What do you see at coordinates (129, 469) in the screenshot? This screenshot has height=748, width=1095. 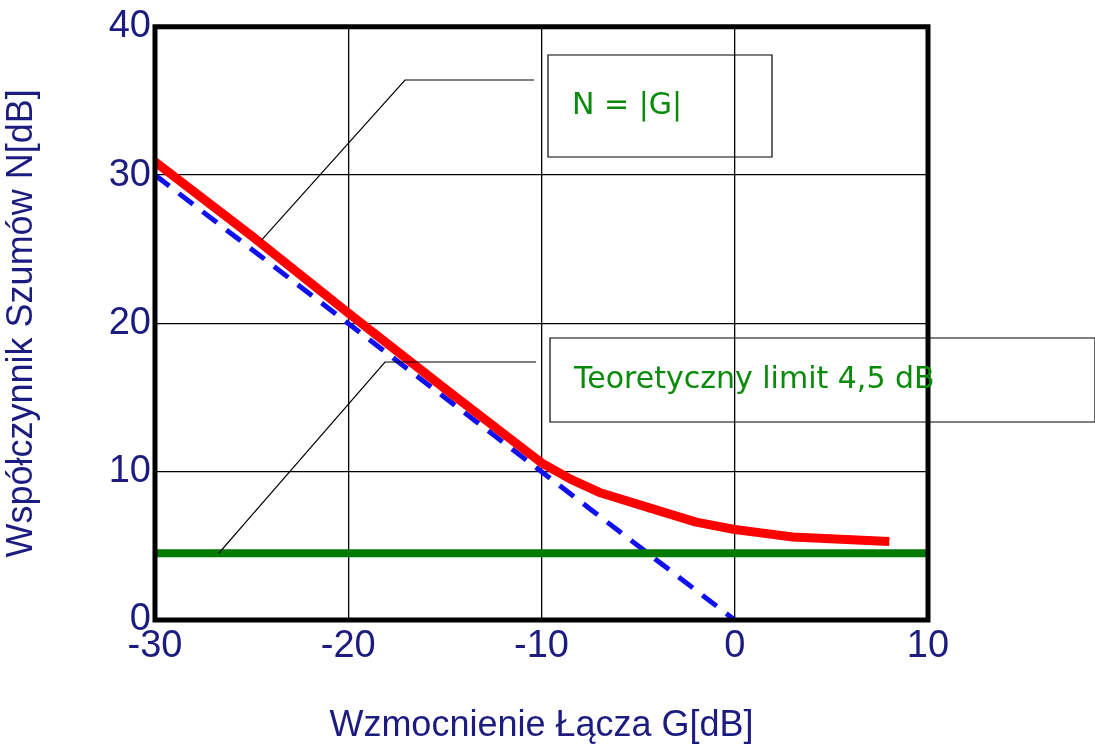 I see `y-tick-label: 10` at bounding box center [129, 469].